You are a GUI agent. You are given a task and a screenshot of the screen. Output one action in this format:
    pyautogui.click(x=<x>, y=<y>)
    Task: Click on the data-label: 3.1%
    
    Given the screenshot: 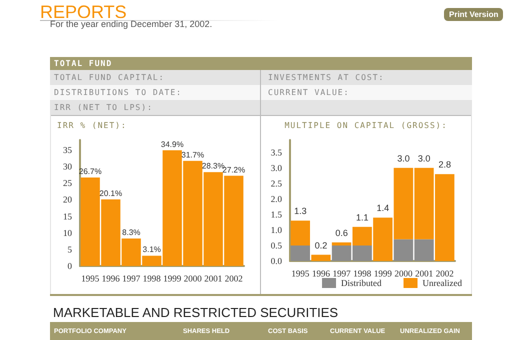 What is the action you would take?
    pyautogui.click(x=151, y=249)
    